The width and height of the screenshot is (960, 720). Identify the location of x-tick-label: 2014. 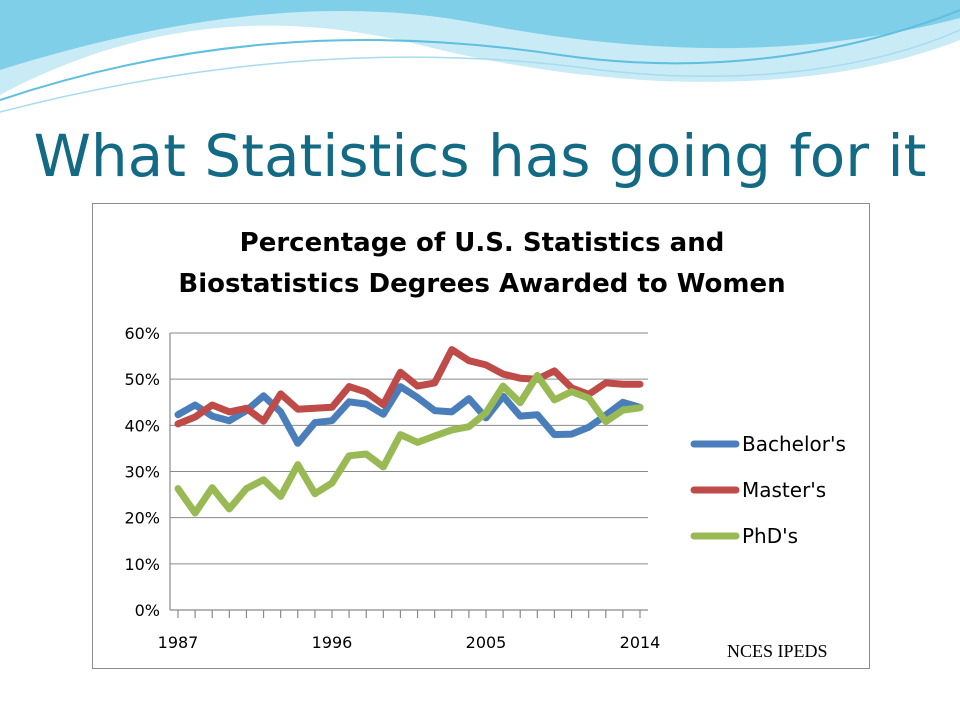
(640, 642).